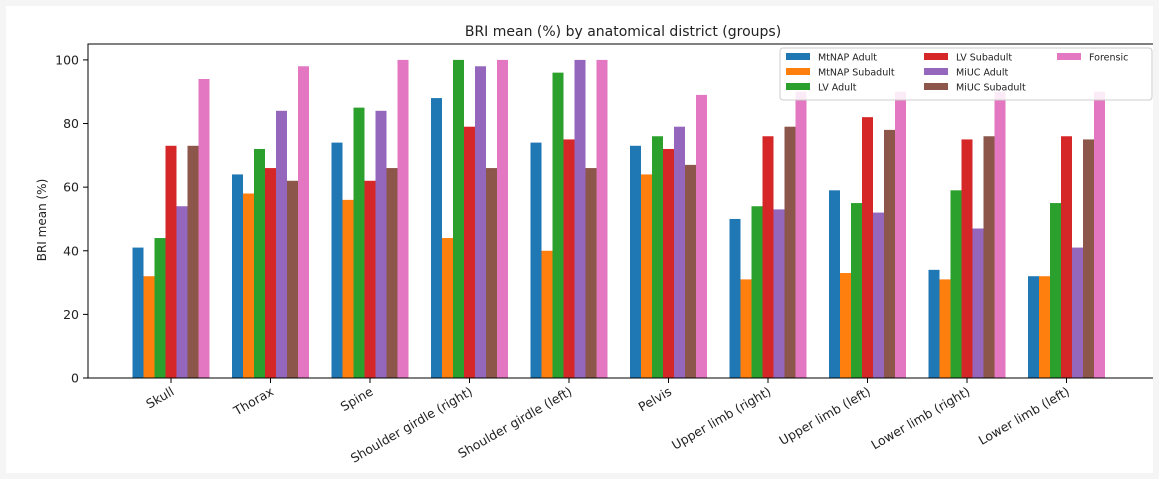  Describe the element at coordinates (1044, 327) in the screenshot. I see `bar-mtnap-subadult-lower-limb-left-` at that location.